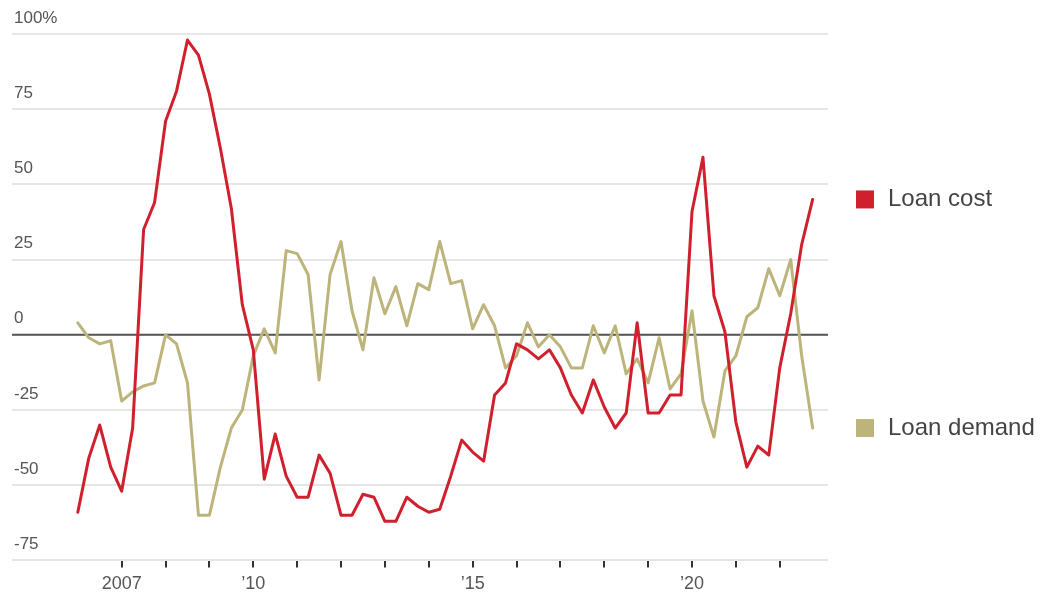 The height and width of the screenshot is (605, 1060). I want to click on y-tick-label: -50, so click(26, 468).